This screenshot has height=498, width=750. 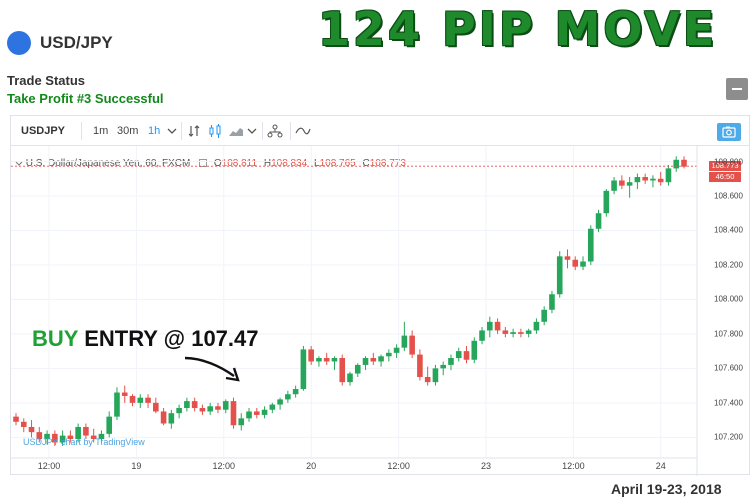 What do you see at coordinates (101, 131) in the screenshot?
I see `interval-1m-button: 1m` at bounding box center [101, 131].